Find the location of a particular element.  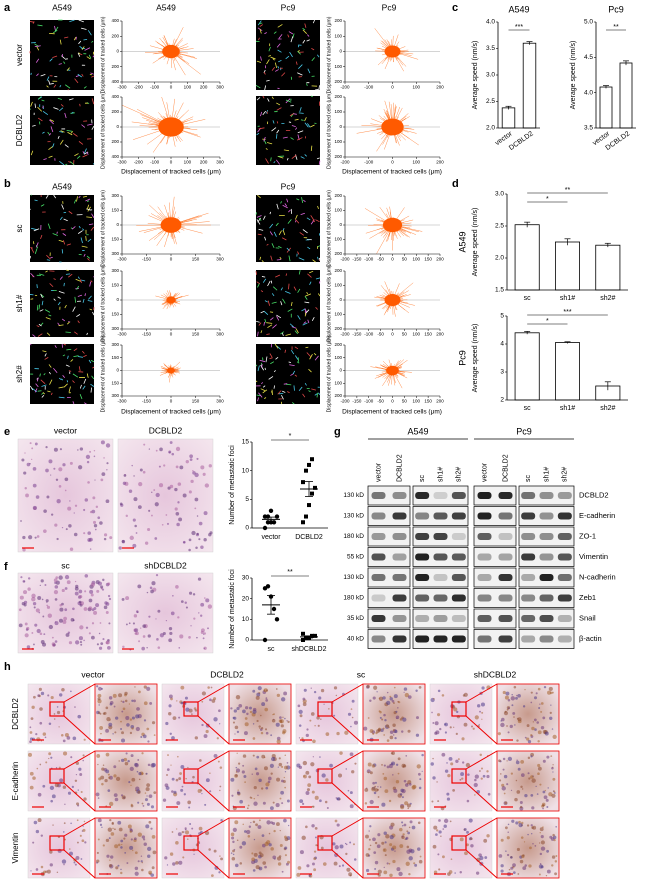

x-tick-label: sc is located at coordinates (272, 649).